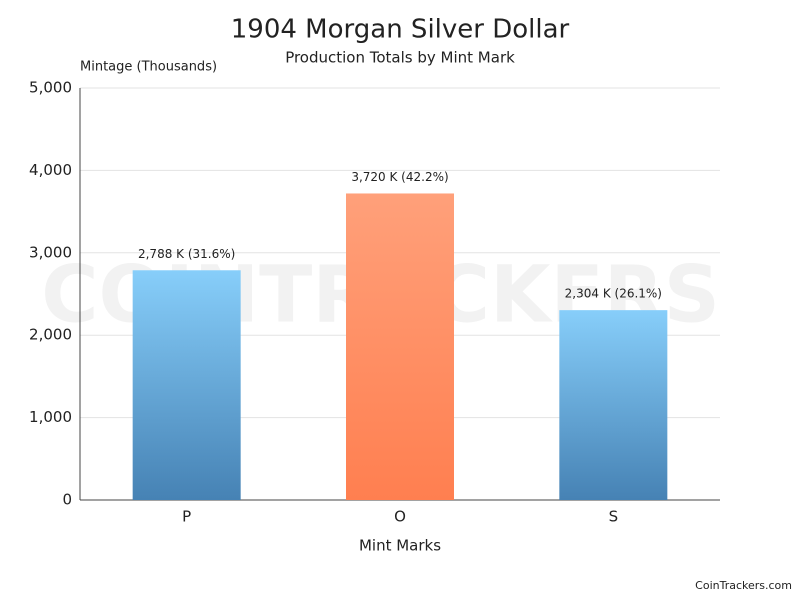 This screenshot has height=600, width=800. Describe the element at coordinates (400, 517) in the screenshot. I see `x-tick-label: O` at that location.